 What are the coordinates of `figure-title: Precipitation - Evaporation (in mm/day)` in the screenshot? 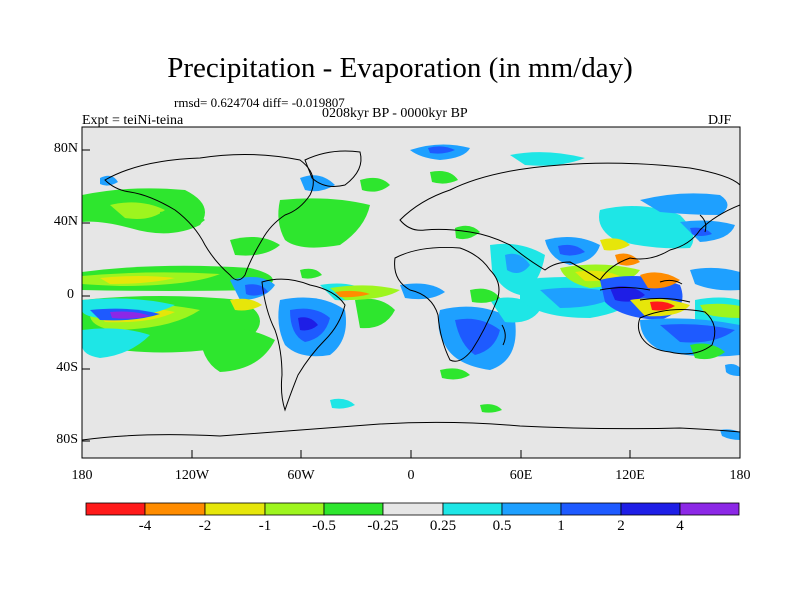 It's located at (400, 68).